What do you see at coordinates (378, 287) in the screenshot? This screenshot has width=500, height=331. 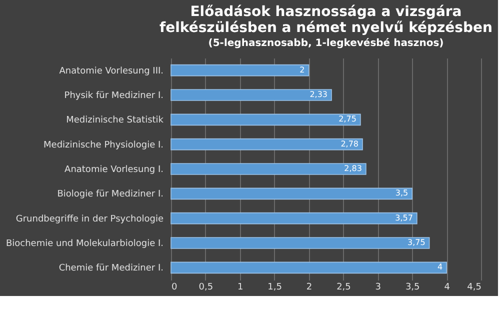 I see `x-tick-label: 3` at bounding box center [378, 287].